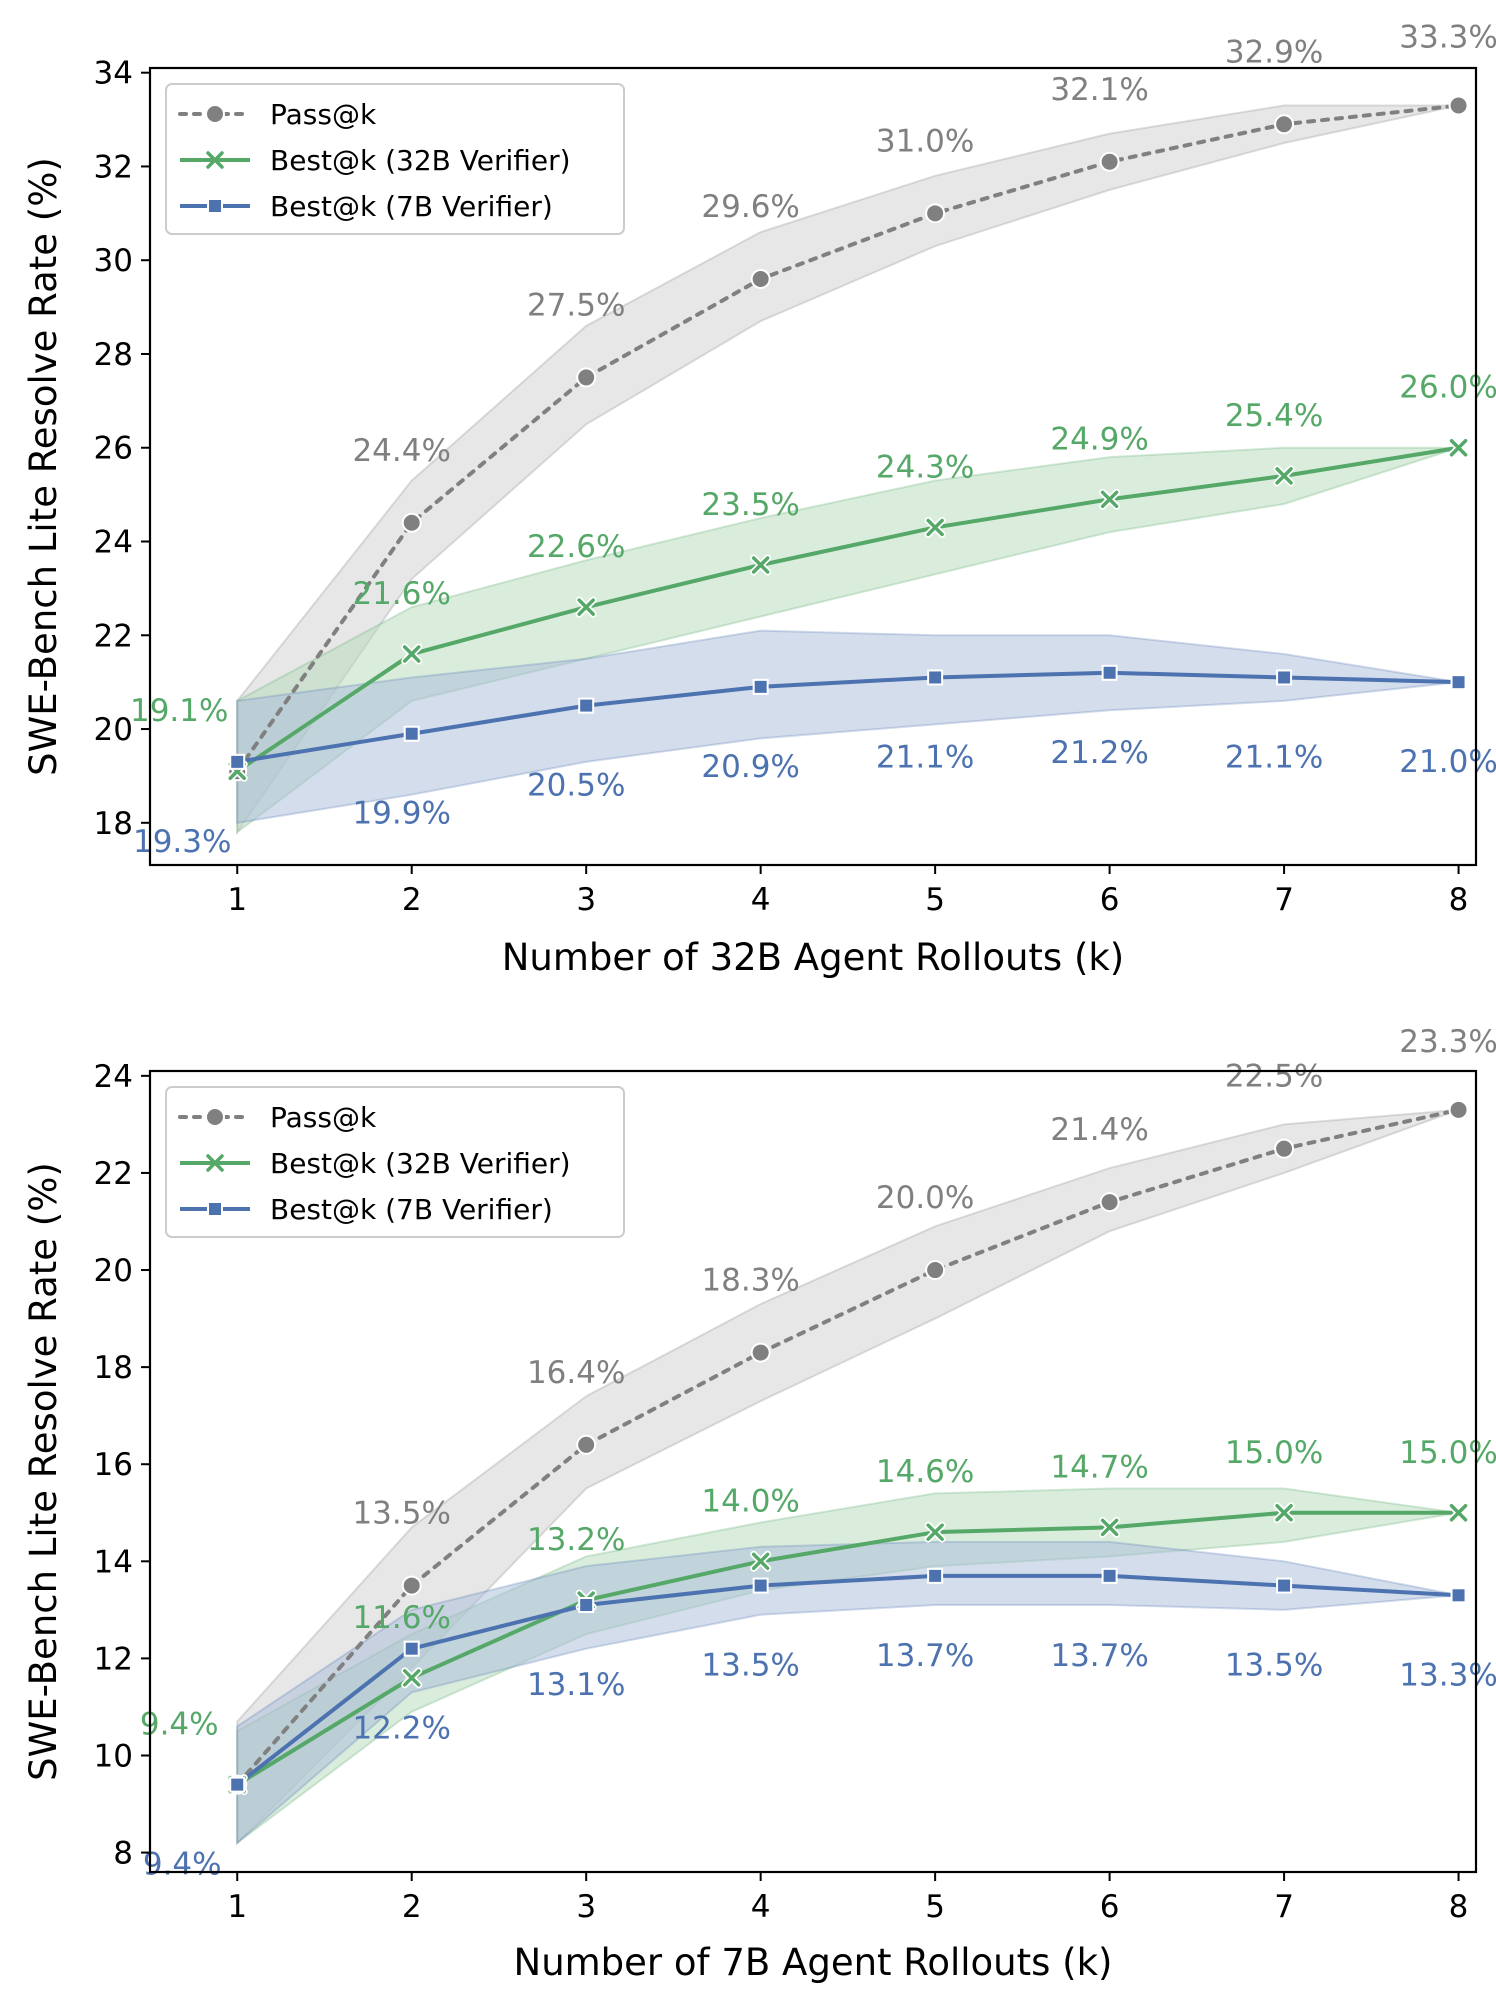 The image size is (1496, 1999). Describe the element at coordinates (1099, 753) in the screenshot. I see `value-label-best7: 21.2%` at that location.